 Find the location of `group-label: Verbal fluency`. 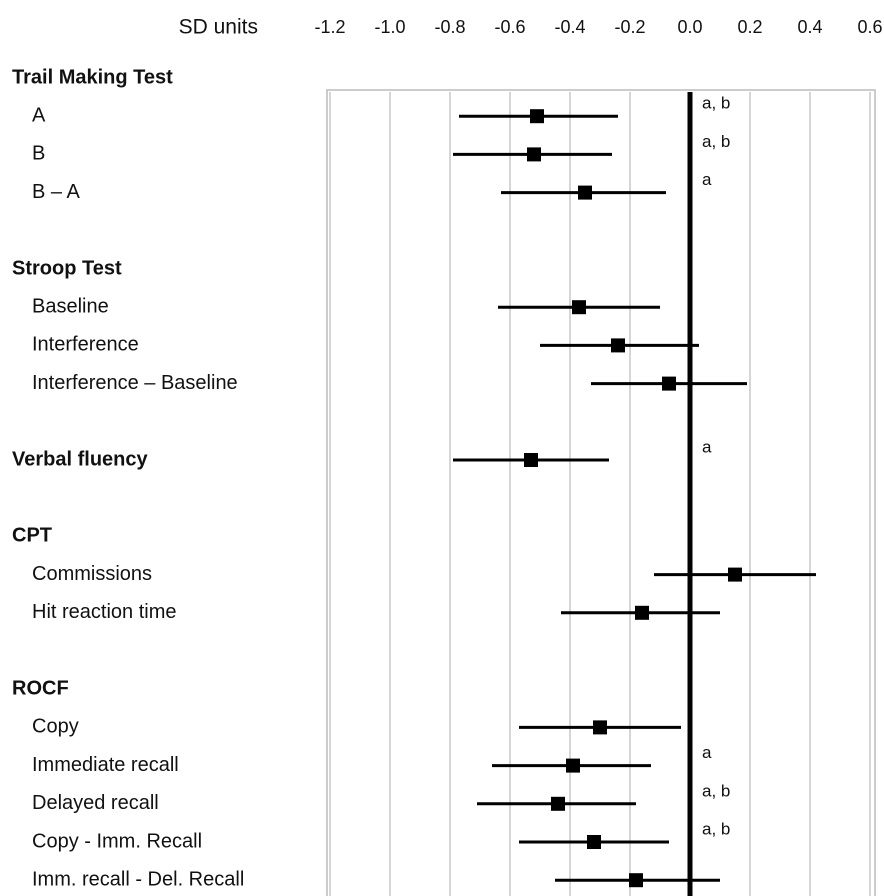

group-label: Verbal fluency is located at coordinates (80, 459).